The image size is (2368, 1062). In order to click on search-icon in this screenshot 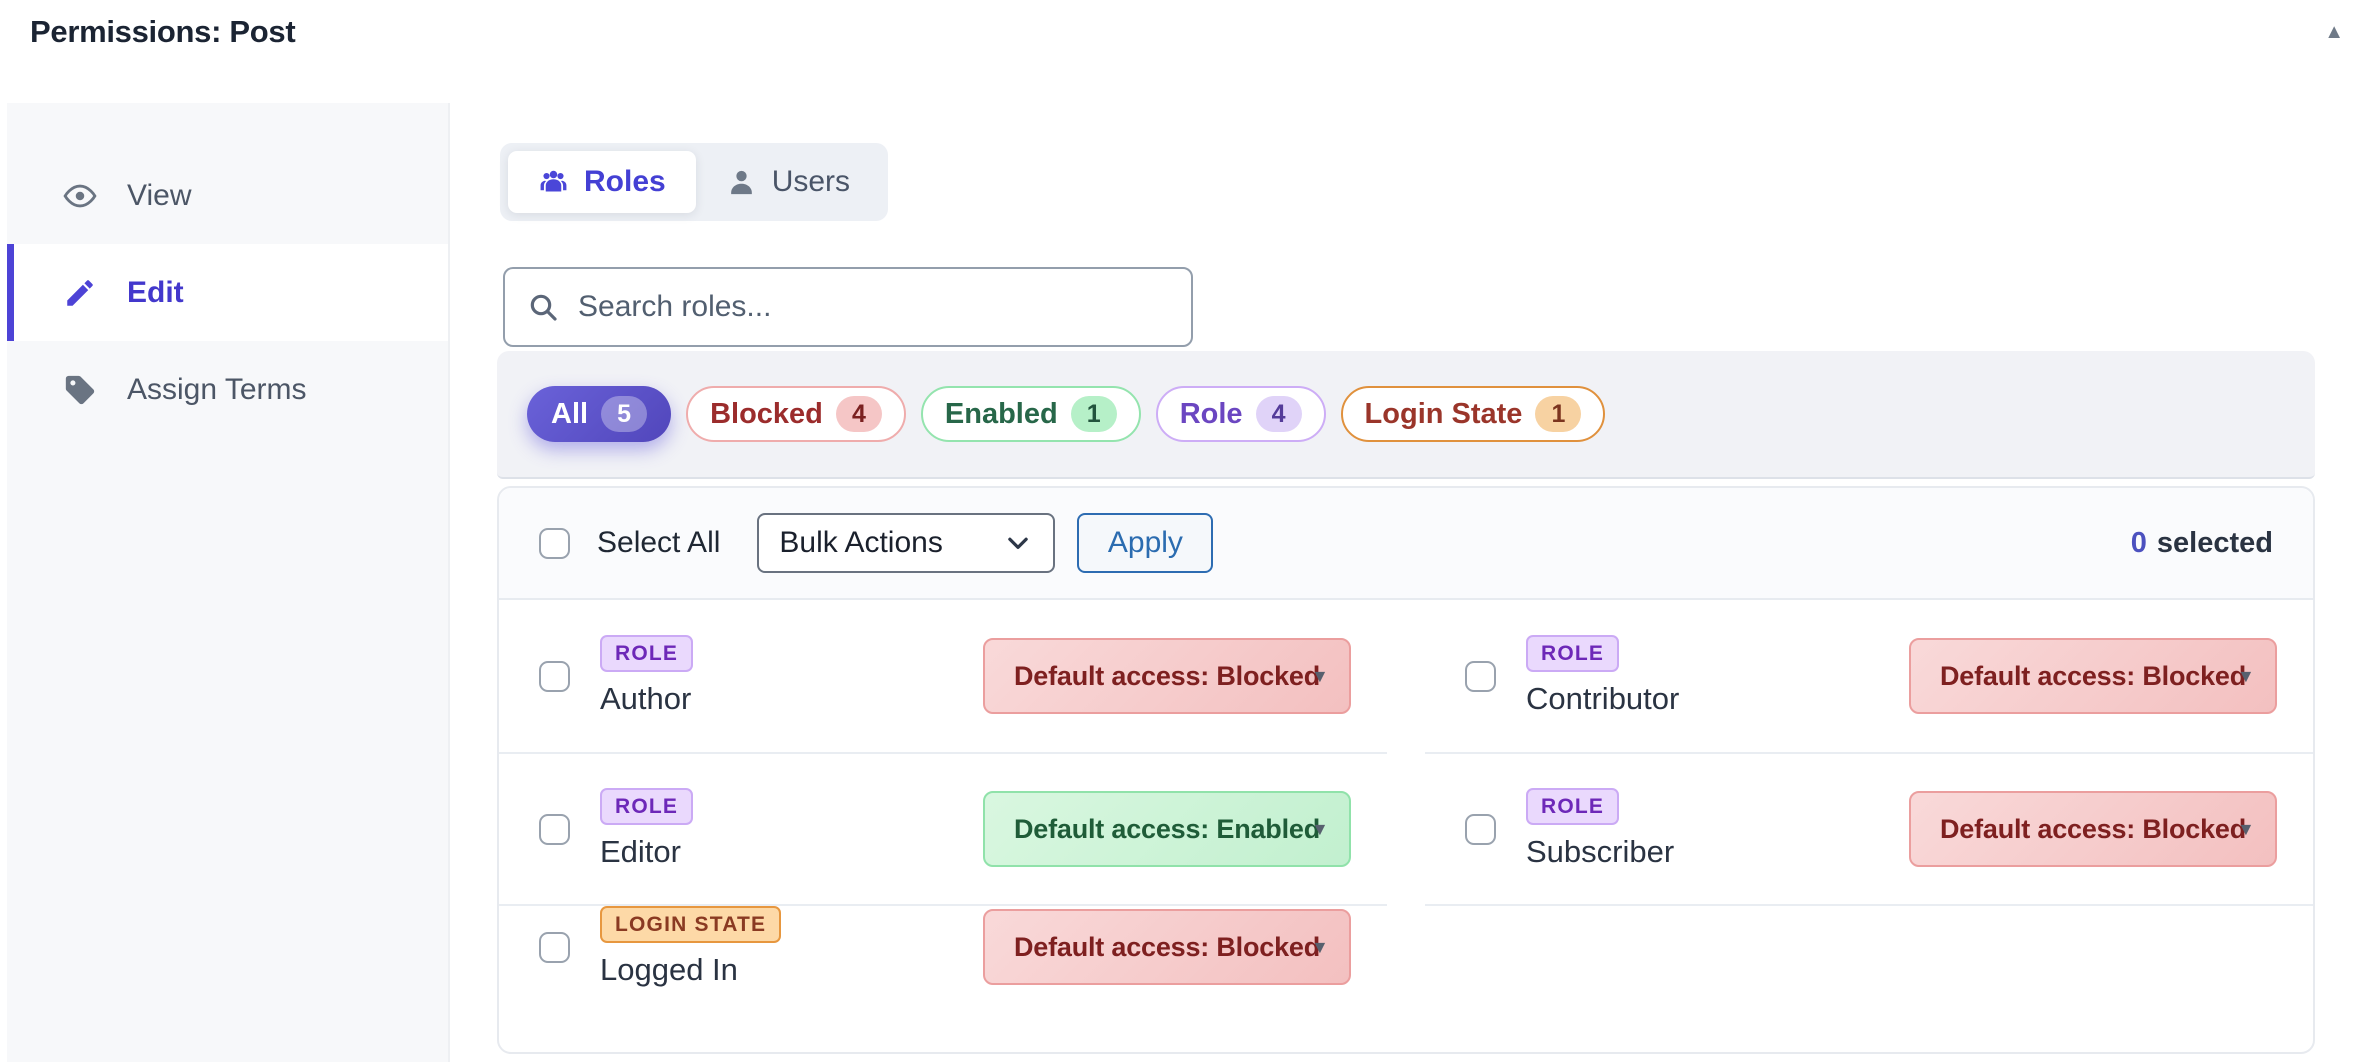, I will do `click(543, 307)`.